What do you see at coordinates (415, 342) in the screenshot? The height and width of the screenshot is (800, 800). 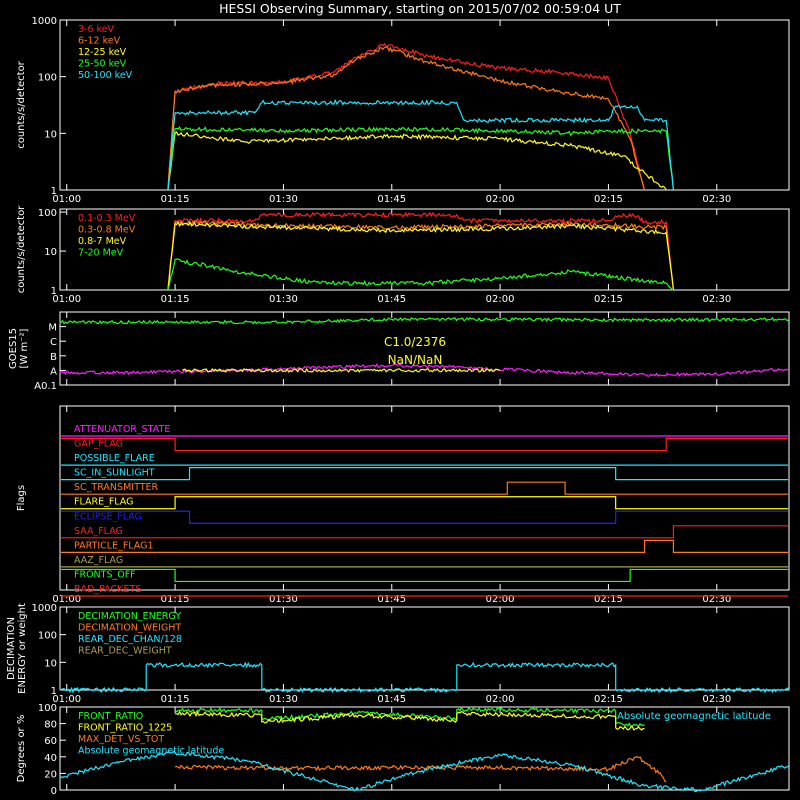 I see `goes-class-annotation: C1.0/2376` at bounding box center [415, 342].